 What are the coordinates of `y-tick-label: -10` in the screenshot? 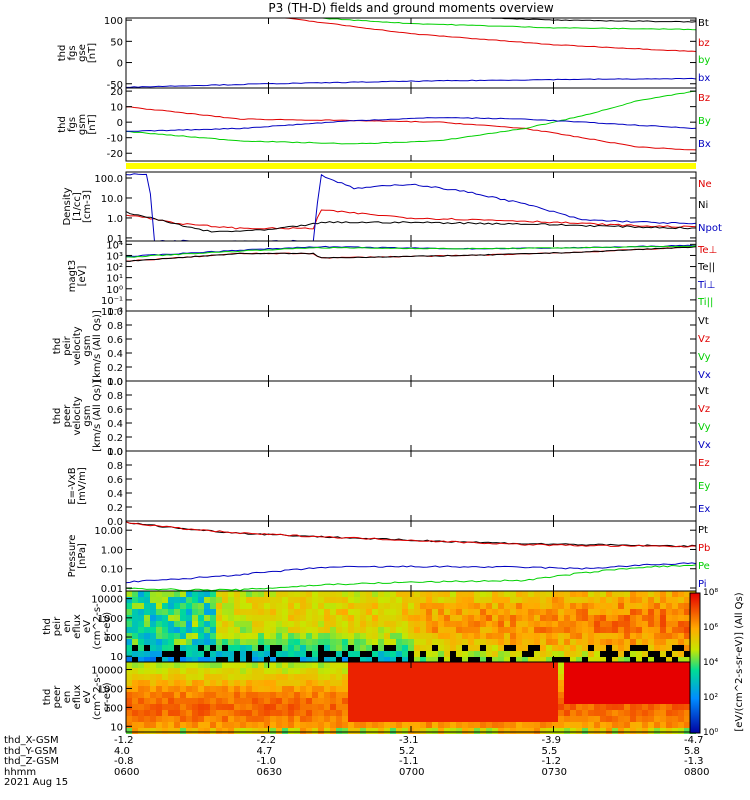 It's located at (115, 139).